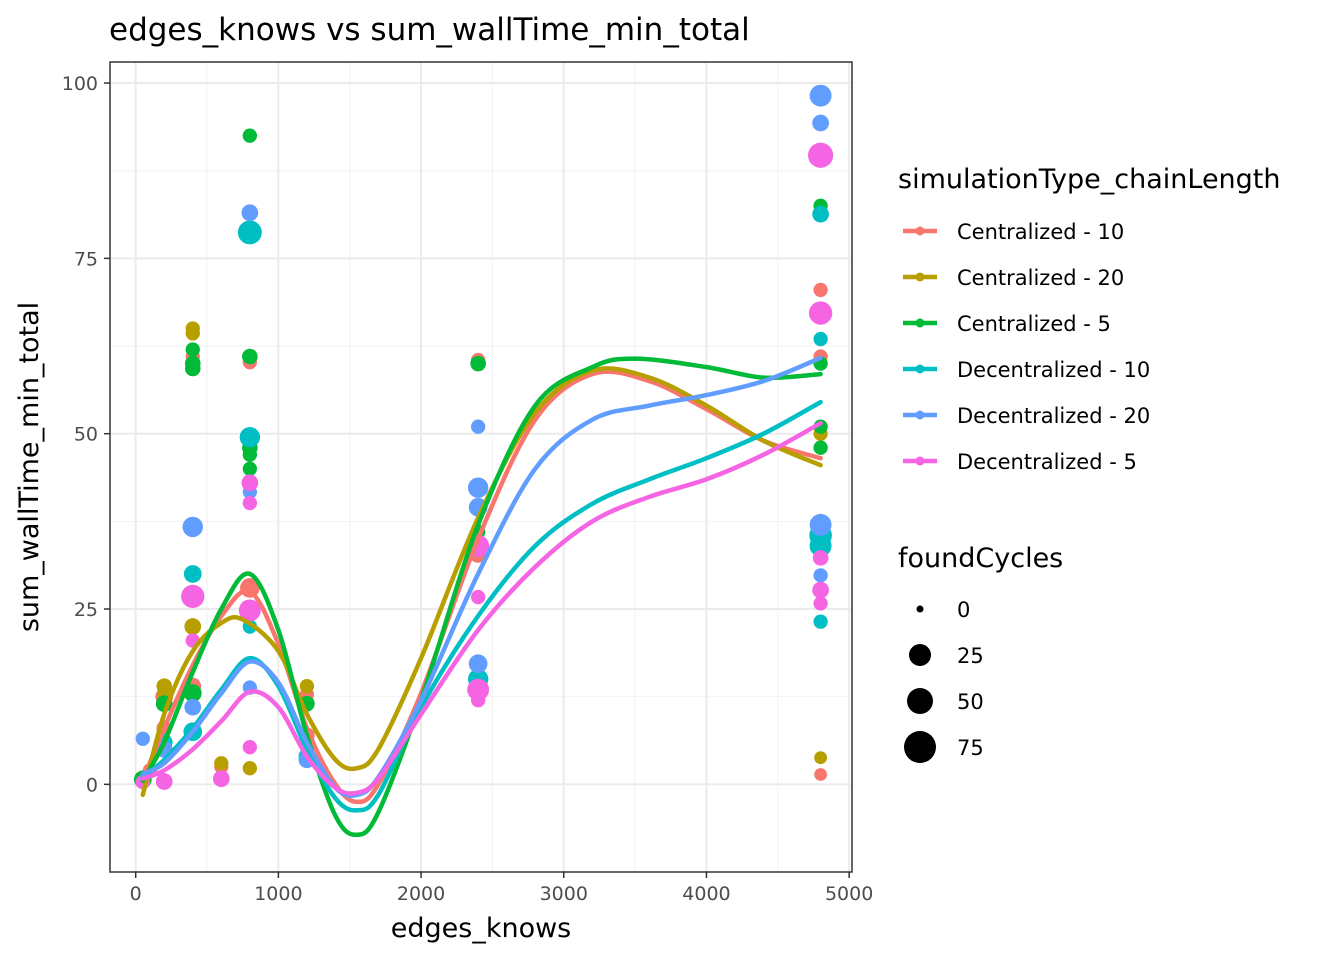 The width and height of the screenshot is (1344, 960). Describe the element at coordinates (963, 610) in the screenshot. I see `size-legend-label: 0` at that location.